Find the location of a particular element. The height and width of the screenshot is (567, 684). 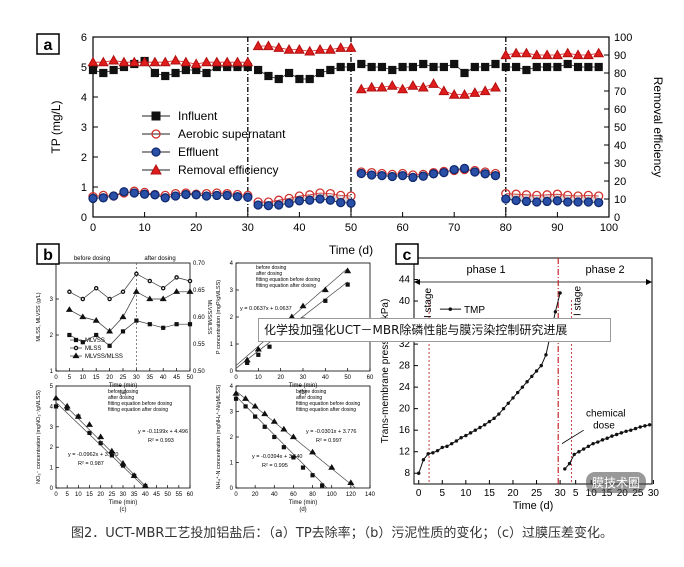

legend-item-label: before dosing is located at coordinates (311, 392).